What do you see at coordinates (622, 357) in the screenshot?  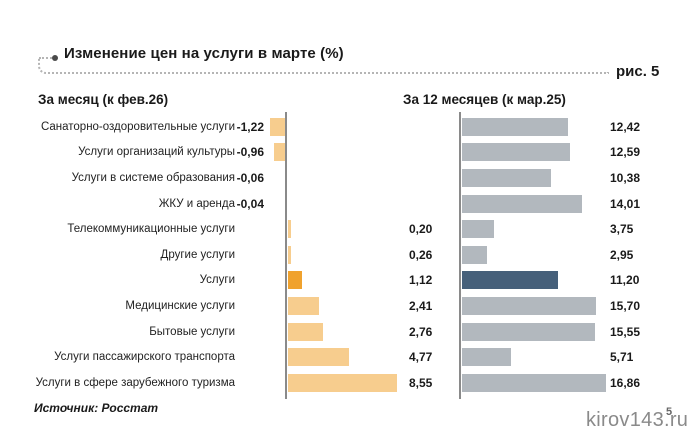 I see `year-value-label: 5,71` at bounding box center [622, 357].